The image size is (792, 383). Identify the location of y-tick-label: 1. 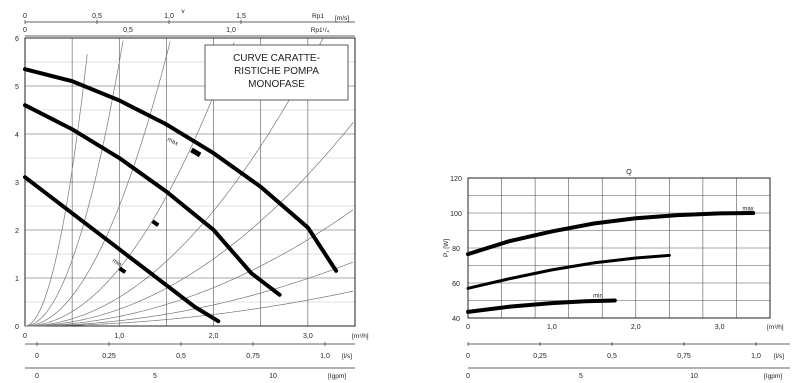
(17, 279).